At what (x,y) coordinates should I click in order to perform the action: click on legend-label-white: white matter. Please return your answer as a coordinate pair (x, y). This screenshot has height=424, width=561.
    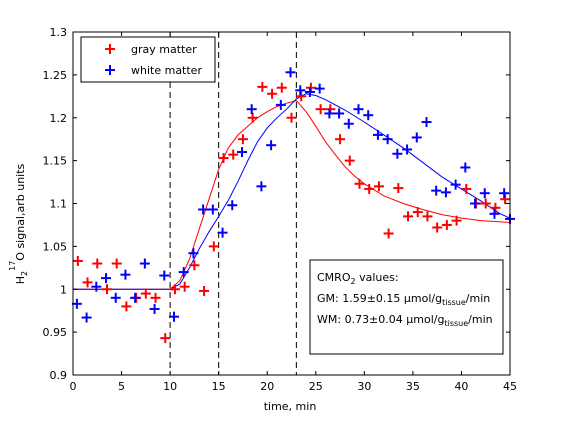
    Looking at the image, I should click on (166, 70).